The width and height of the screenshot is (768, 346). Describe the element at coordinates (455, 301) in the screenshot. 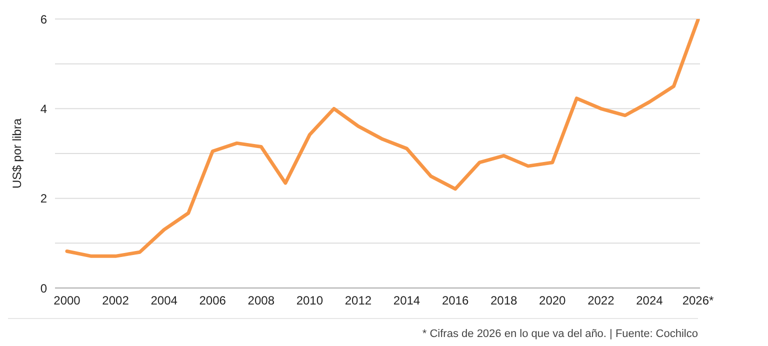

I see `x-tick-label: 2016` at that location.